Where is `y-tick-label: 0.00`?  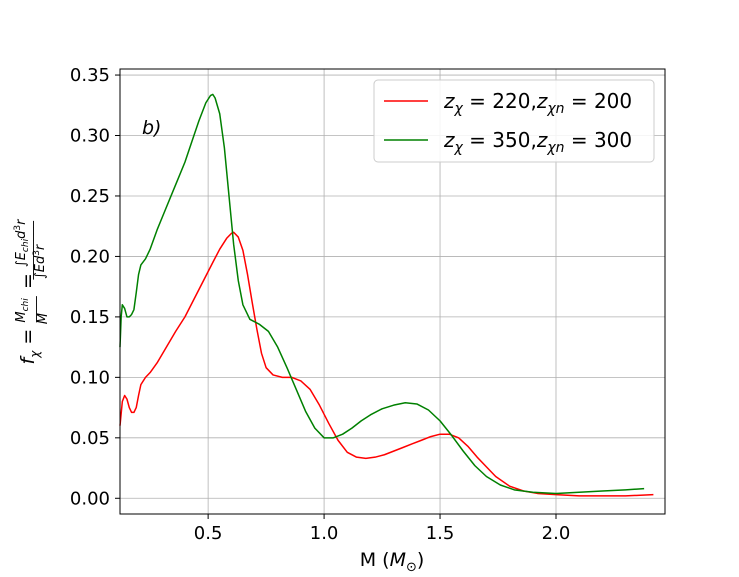
y-tick-label: 0.00 is located at coordinates (90, 498).